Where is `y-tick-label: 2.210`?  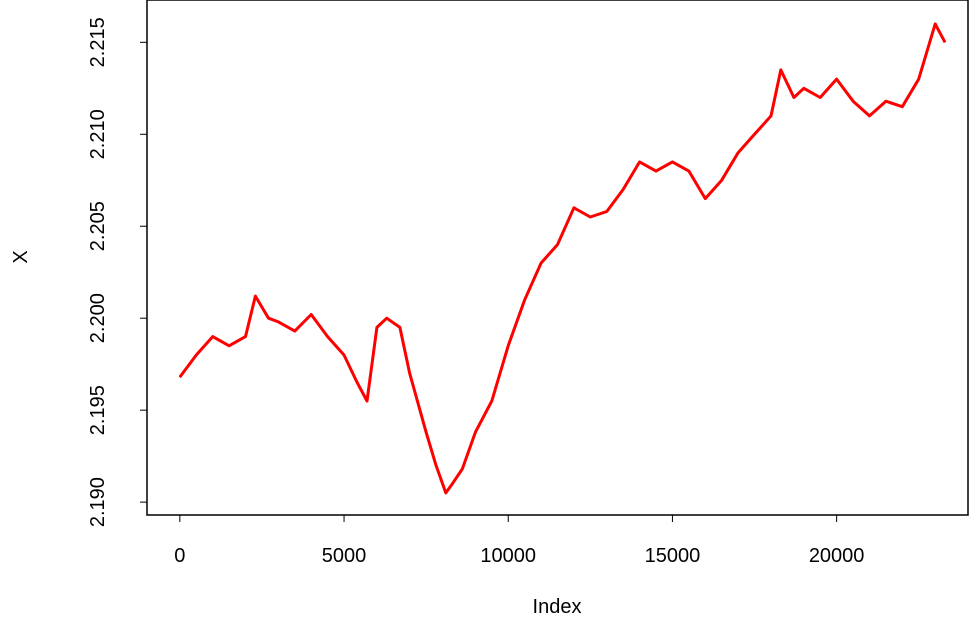
y-tick-label: 2.210 is located at coordinates (98, 134).